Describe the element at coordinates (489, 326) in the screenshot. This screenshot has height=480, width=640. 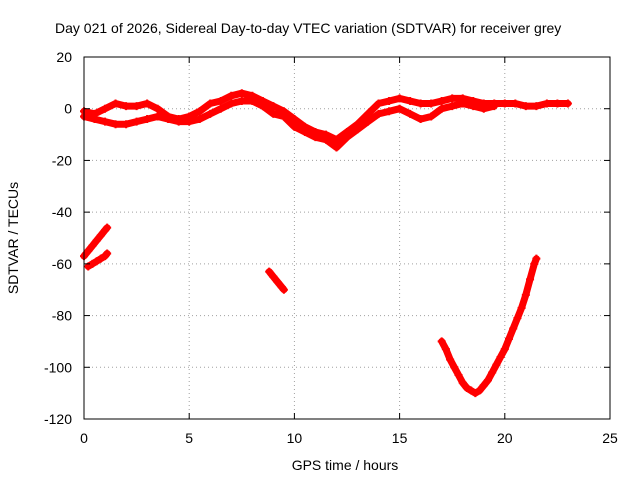
I see `series-v-curve` at that location.